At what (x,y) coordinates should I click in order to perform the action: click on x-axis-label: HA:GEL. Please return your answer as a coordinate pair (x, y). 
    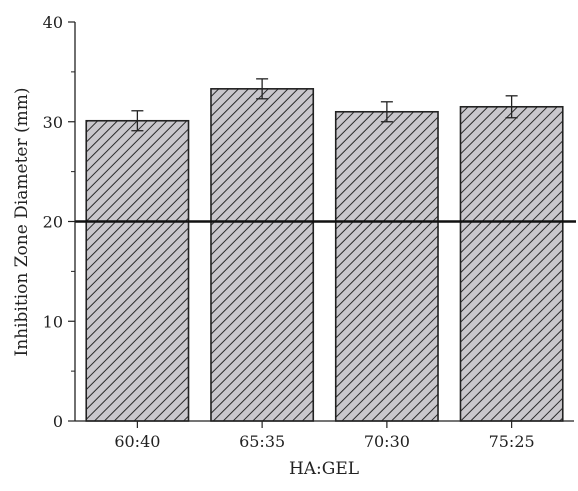
    Looking at the image, I should click on (324, 469).